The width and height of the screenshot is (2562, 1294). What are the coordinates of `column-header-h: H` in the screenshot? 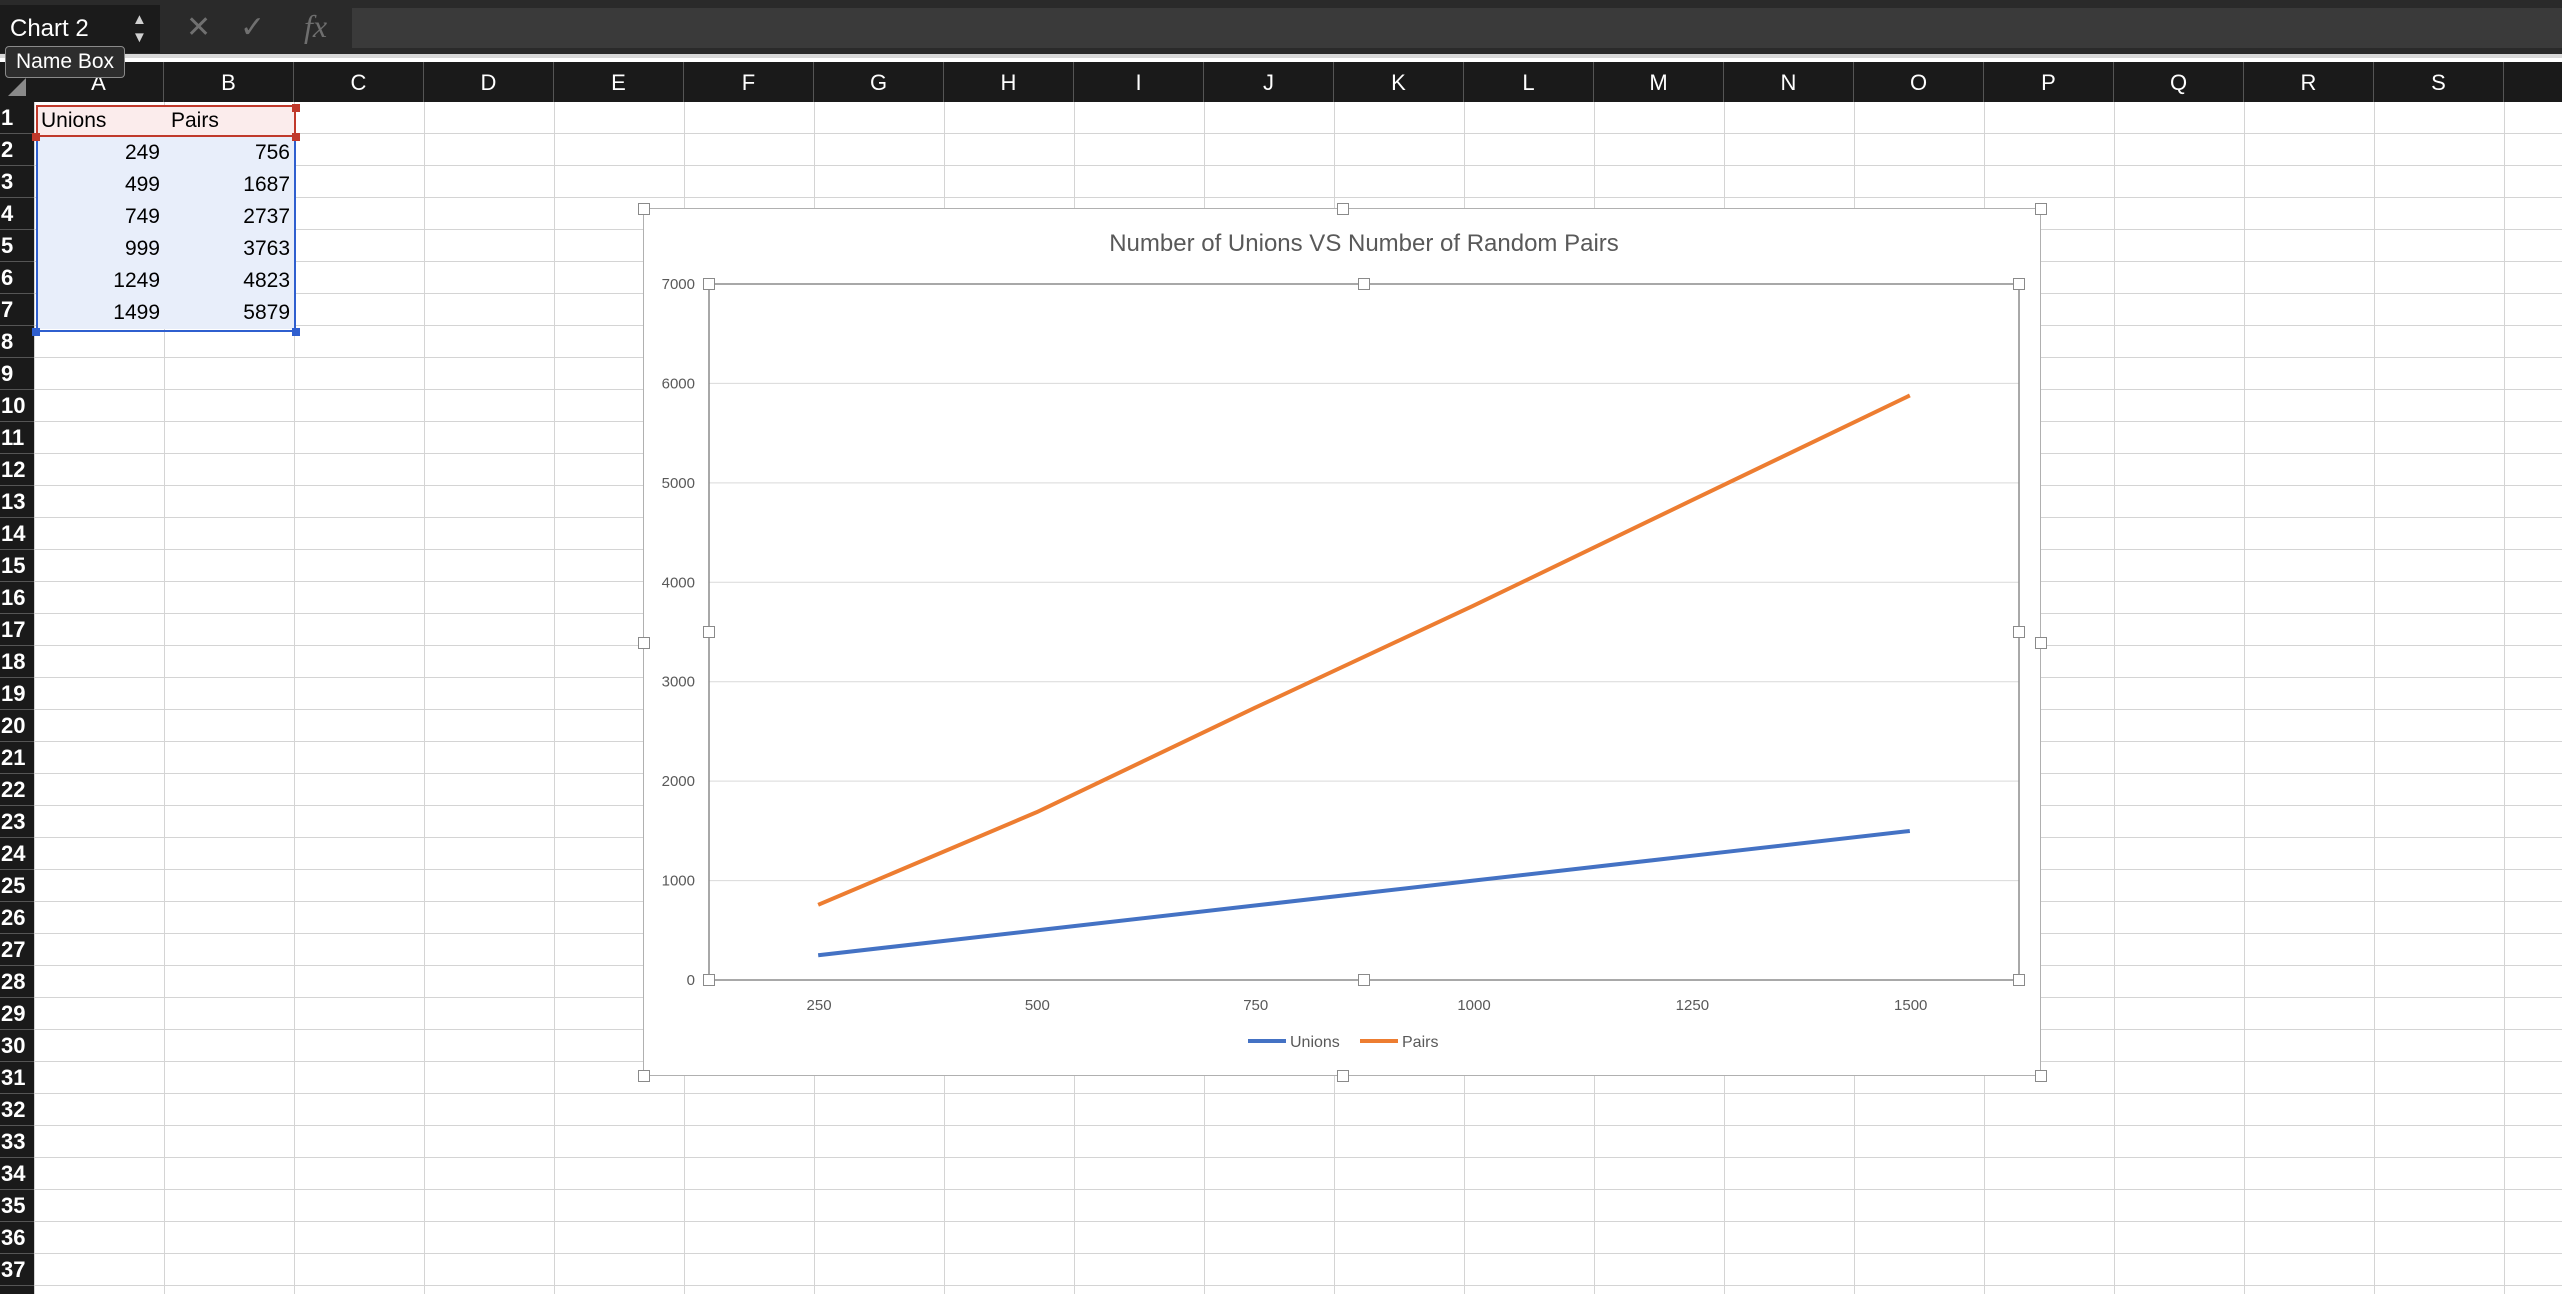 It's located at (1009, 82).